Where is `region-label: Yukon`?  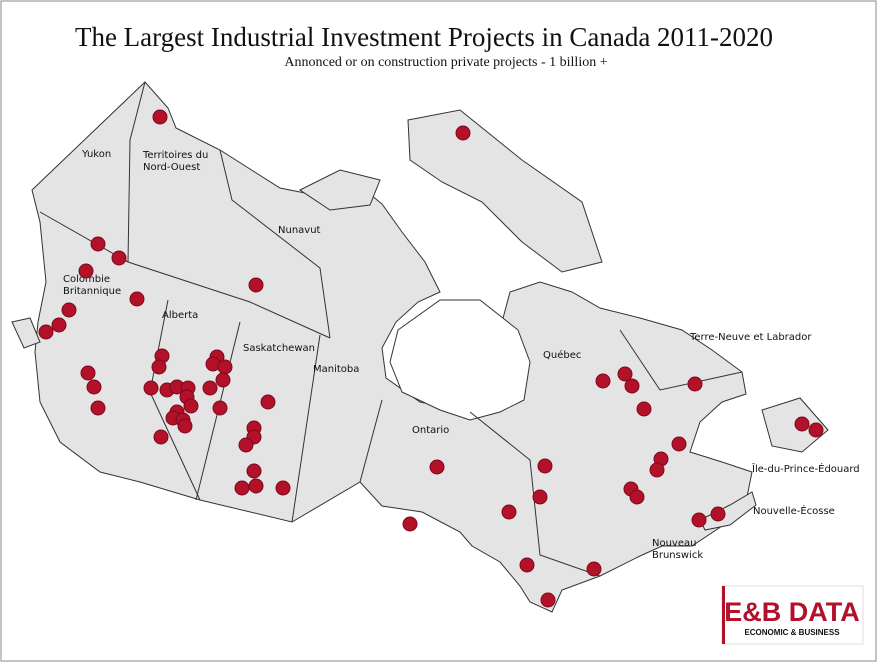
region-label: Yukon is located at coordinates (96, 154).